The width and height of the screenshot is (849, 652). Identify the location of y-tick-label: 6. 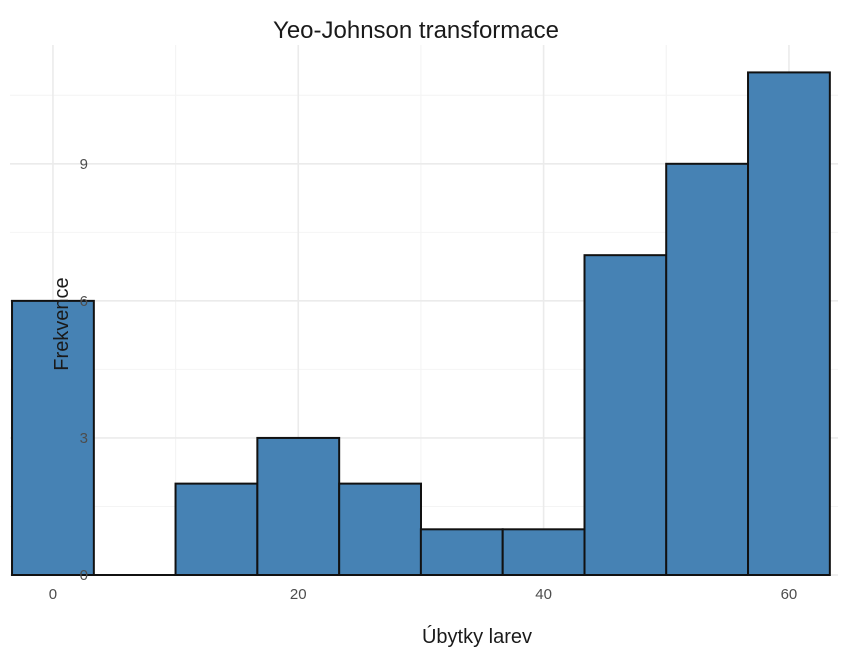
(84, 301).